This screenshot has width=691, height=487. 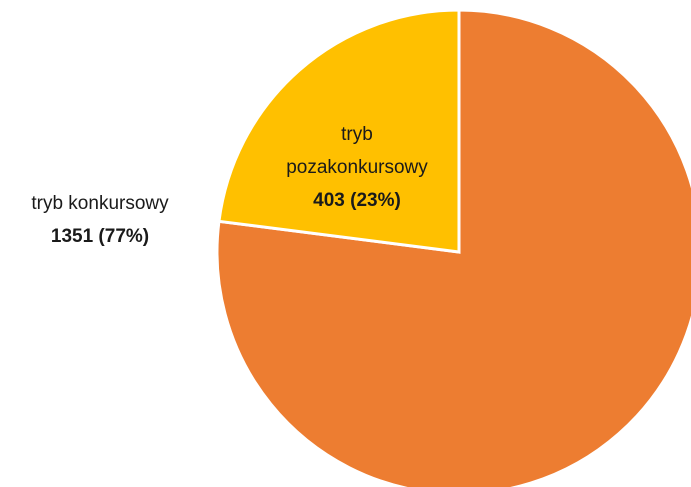 I want to click on category-label: tryb konkursowy, so click(x=100, y=203).